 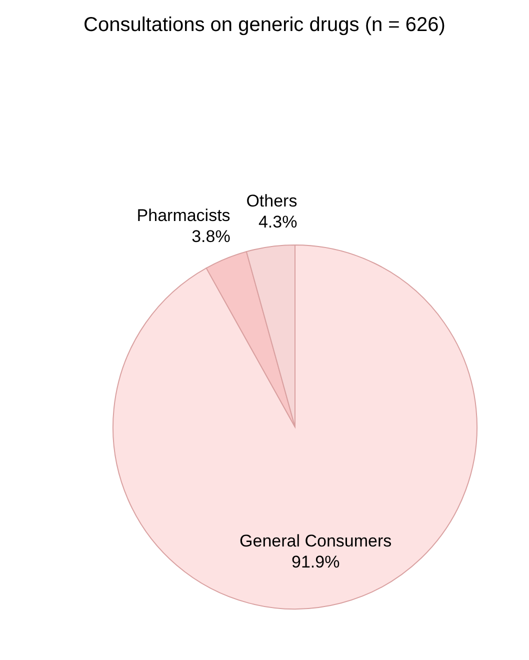 What do you see at coordinates (264, 26) in the screenshot?
I see `chart-title: Consultations on generic drugs (n = 626)` at bounding box center [264, 26].